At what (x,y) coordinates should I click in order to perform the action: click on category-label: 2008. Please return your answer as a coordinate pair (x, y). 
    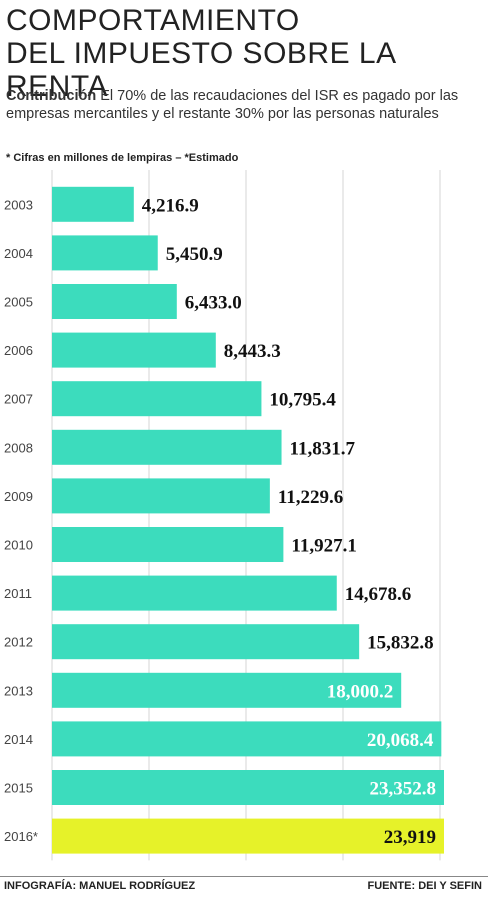
    Looking at the image, I should click on (18, 447).